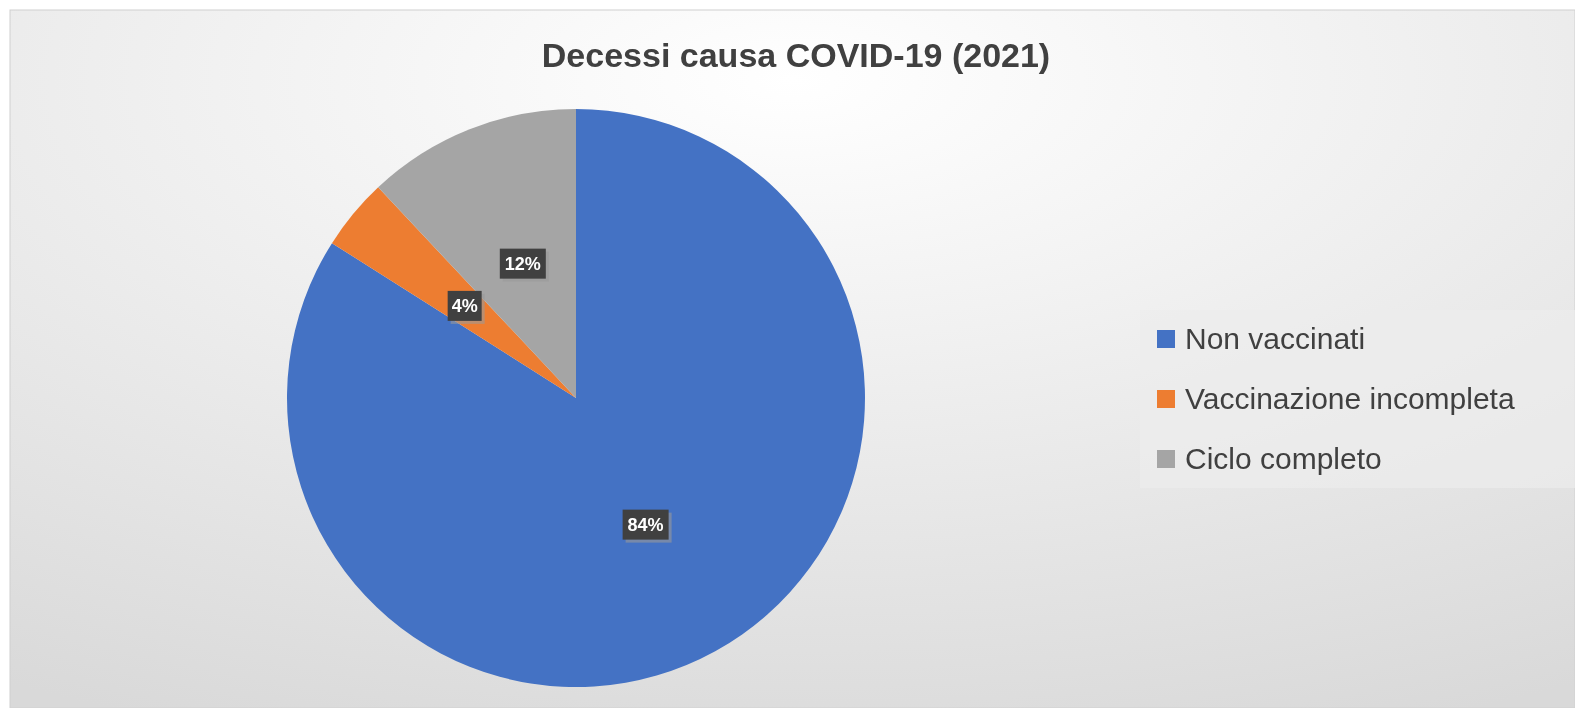 Image resolution: width=1575 pixels, height=708 pixels. Describe the element at coordinates (1350, 398) in the screenshot. I see `legend-label: Vaccinazione incompleta` at that location.